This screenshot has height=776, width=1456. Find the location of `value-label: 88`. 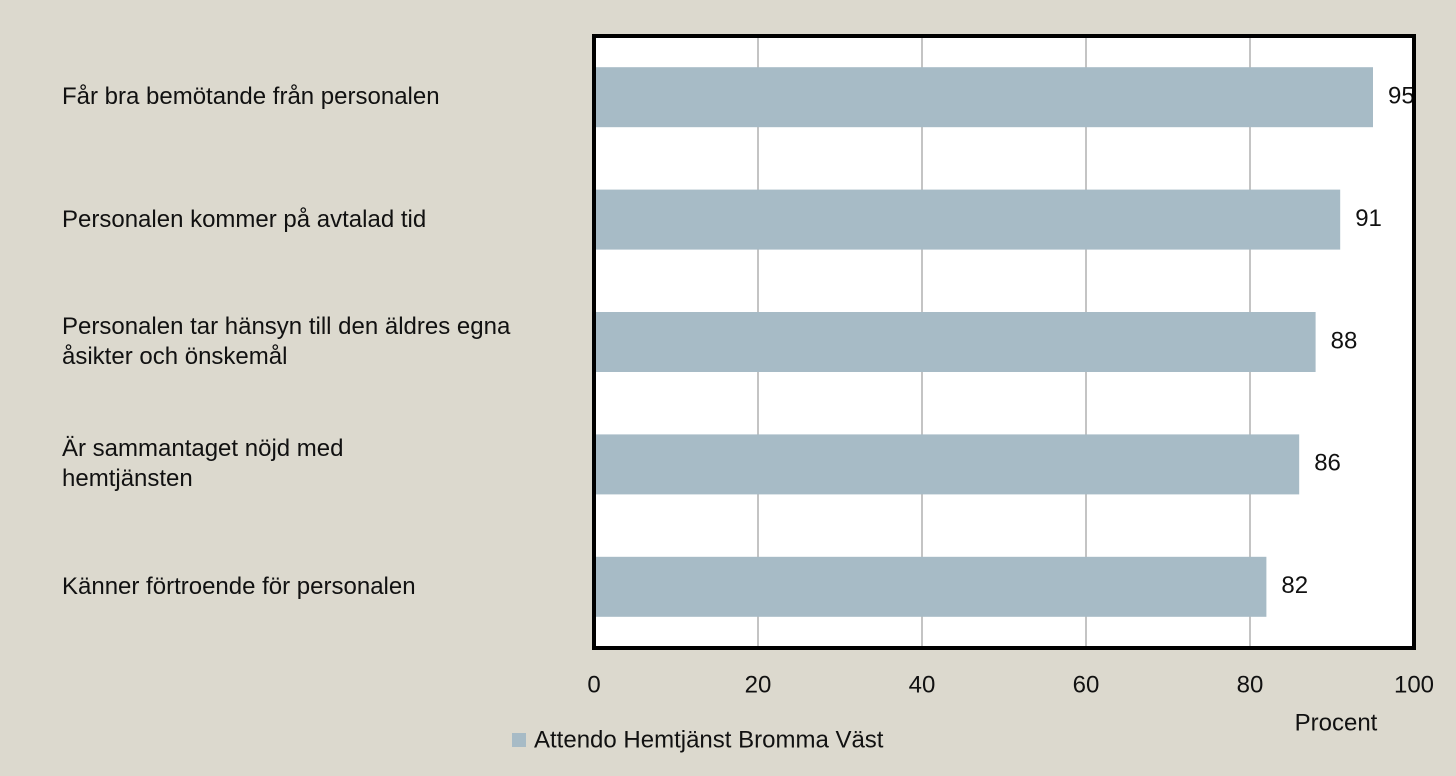

value-label: 88 is located at coordinates (1344, 340).